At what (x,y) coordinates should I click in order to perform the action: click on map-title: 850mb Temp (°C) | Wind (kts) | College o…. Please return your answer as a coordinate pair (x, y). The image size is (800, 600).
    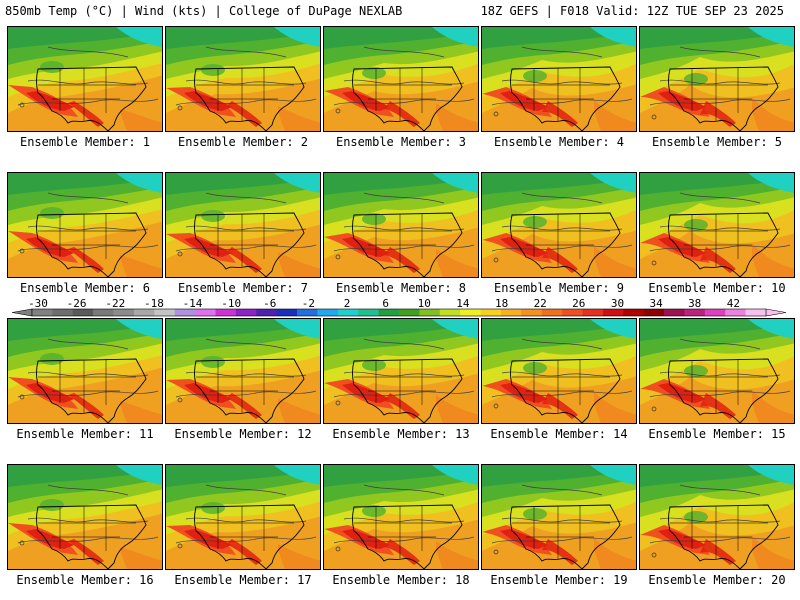
    Looking at the image, I should click on (204, 11).